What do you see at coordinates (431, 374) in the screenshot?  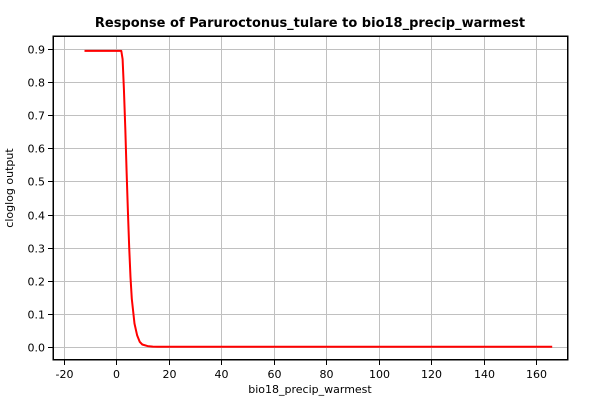 I see `x-tick-label: 120` at bounding box center [431, 374].